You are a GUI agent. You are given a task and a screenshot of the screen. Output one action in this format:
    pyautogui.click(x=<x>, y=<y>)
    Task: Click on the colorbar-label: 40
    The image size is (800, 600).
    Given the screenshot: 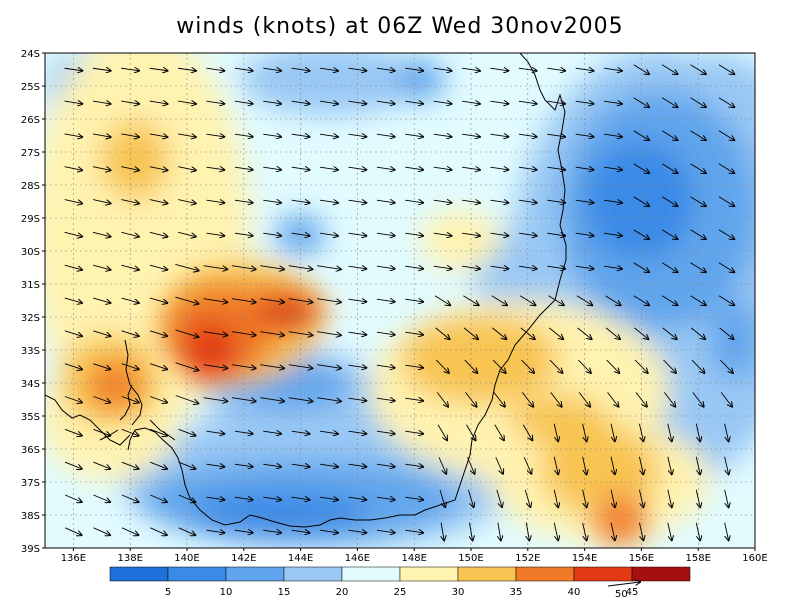 What is the action you would take?
    pyautogui.click(x=574, y=592)
    